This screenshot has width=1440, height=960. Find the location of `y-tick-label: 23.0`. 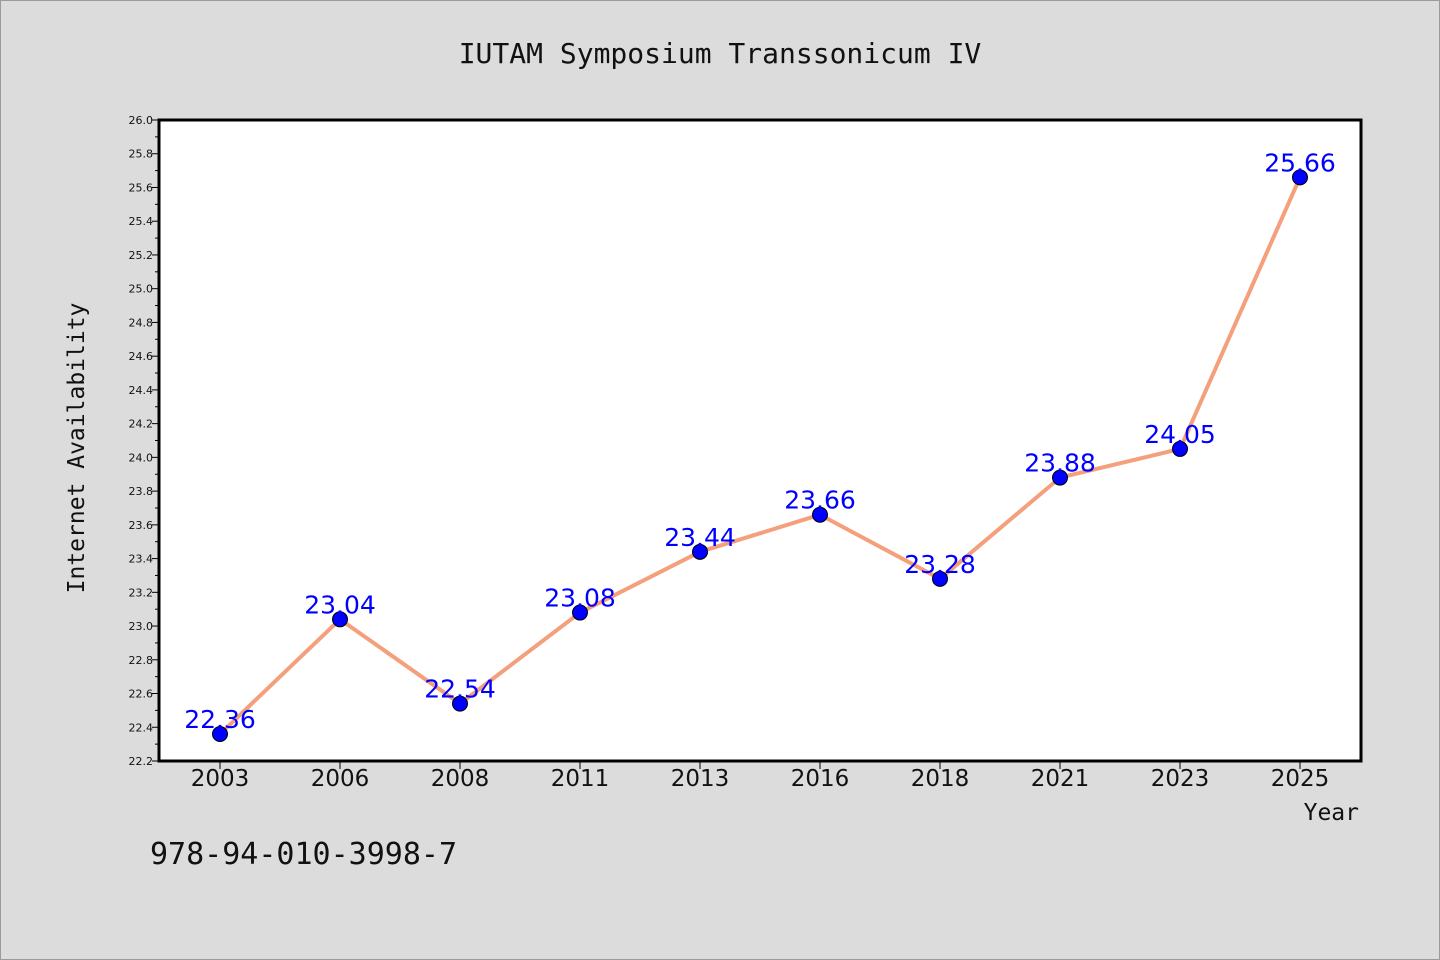

y-tick-label: 23.0 is located at coordinates (141, 626).